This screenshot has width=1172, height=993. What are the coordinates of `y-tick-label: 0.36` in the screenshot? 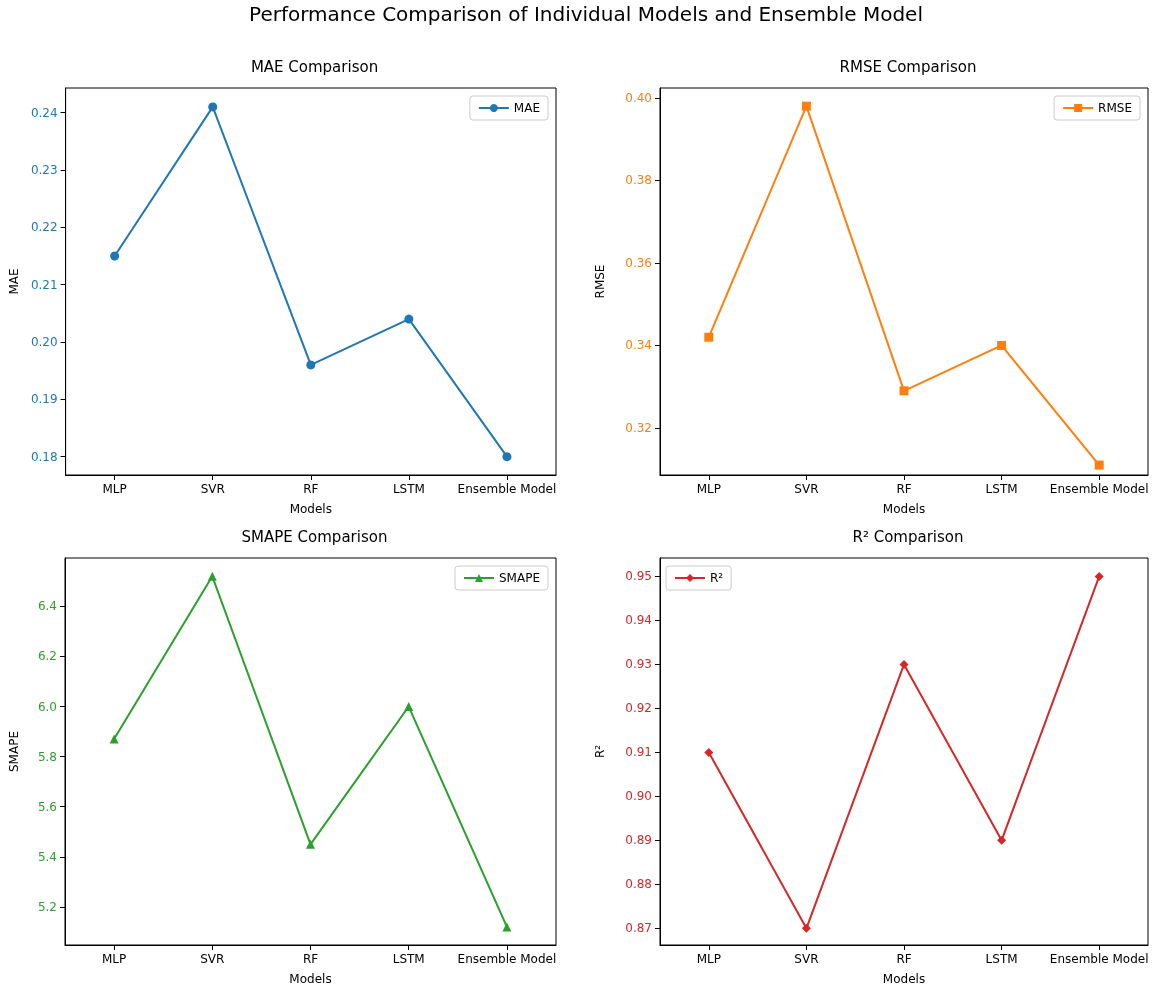 It's located at (638, 262).